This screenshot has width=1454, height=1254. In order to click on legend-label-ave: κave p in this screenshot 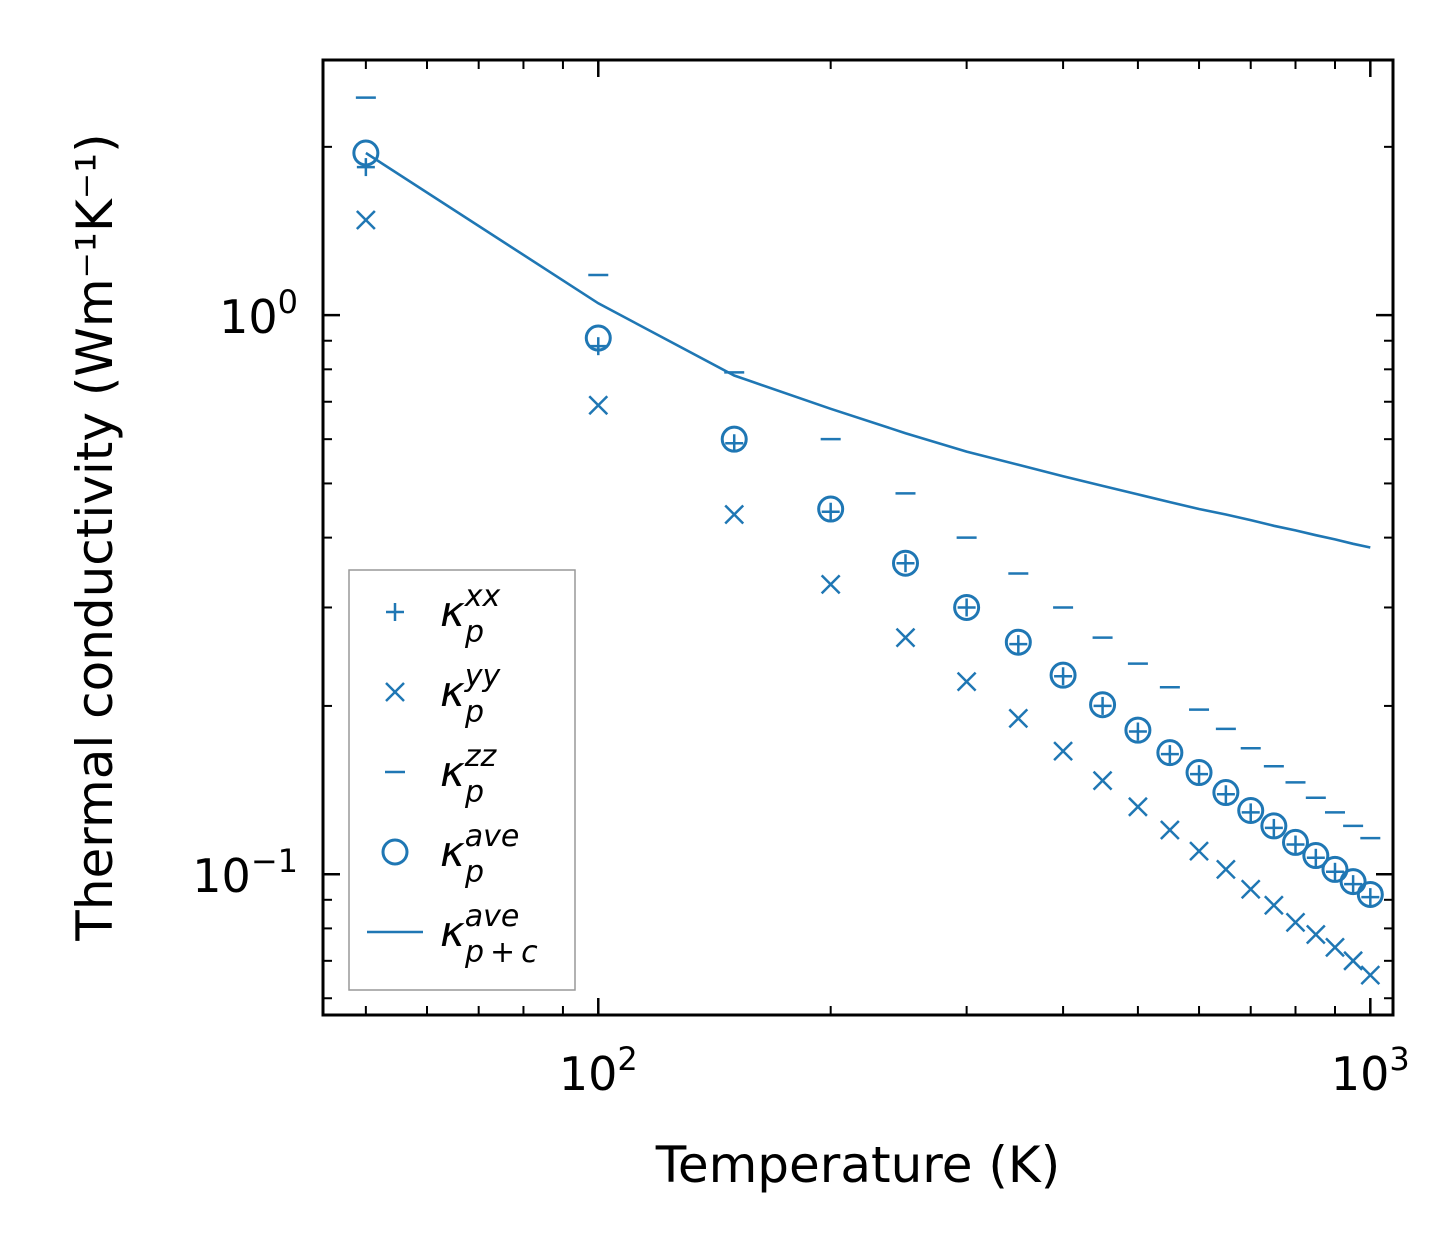, I will do `click(479, 854)`.